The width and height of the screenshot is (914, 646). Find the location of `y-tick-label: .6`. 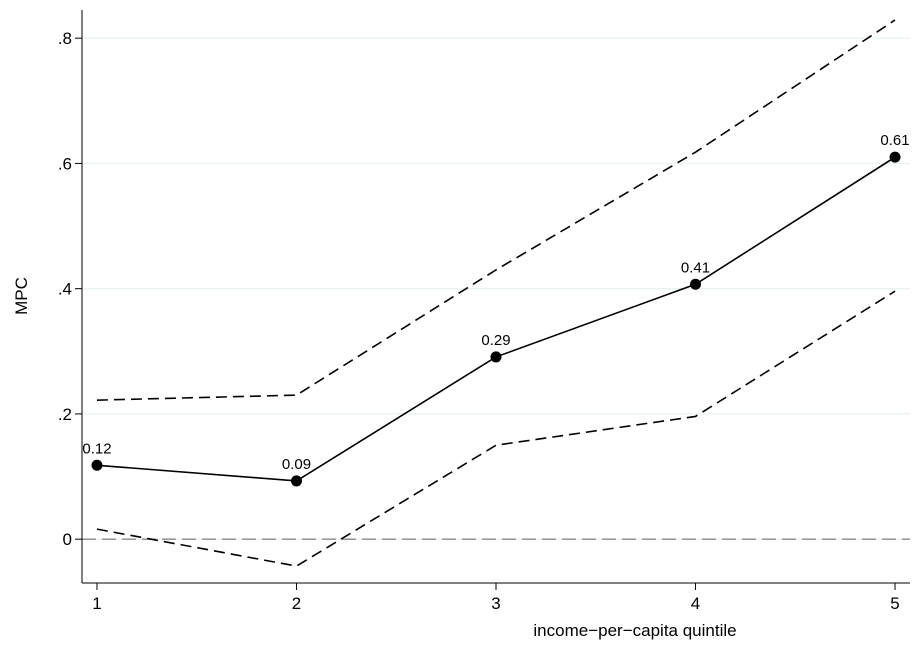

y-tick-label: .6 is located at coordinates (65, 163).